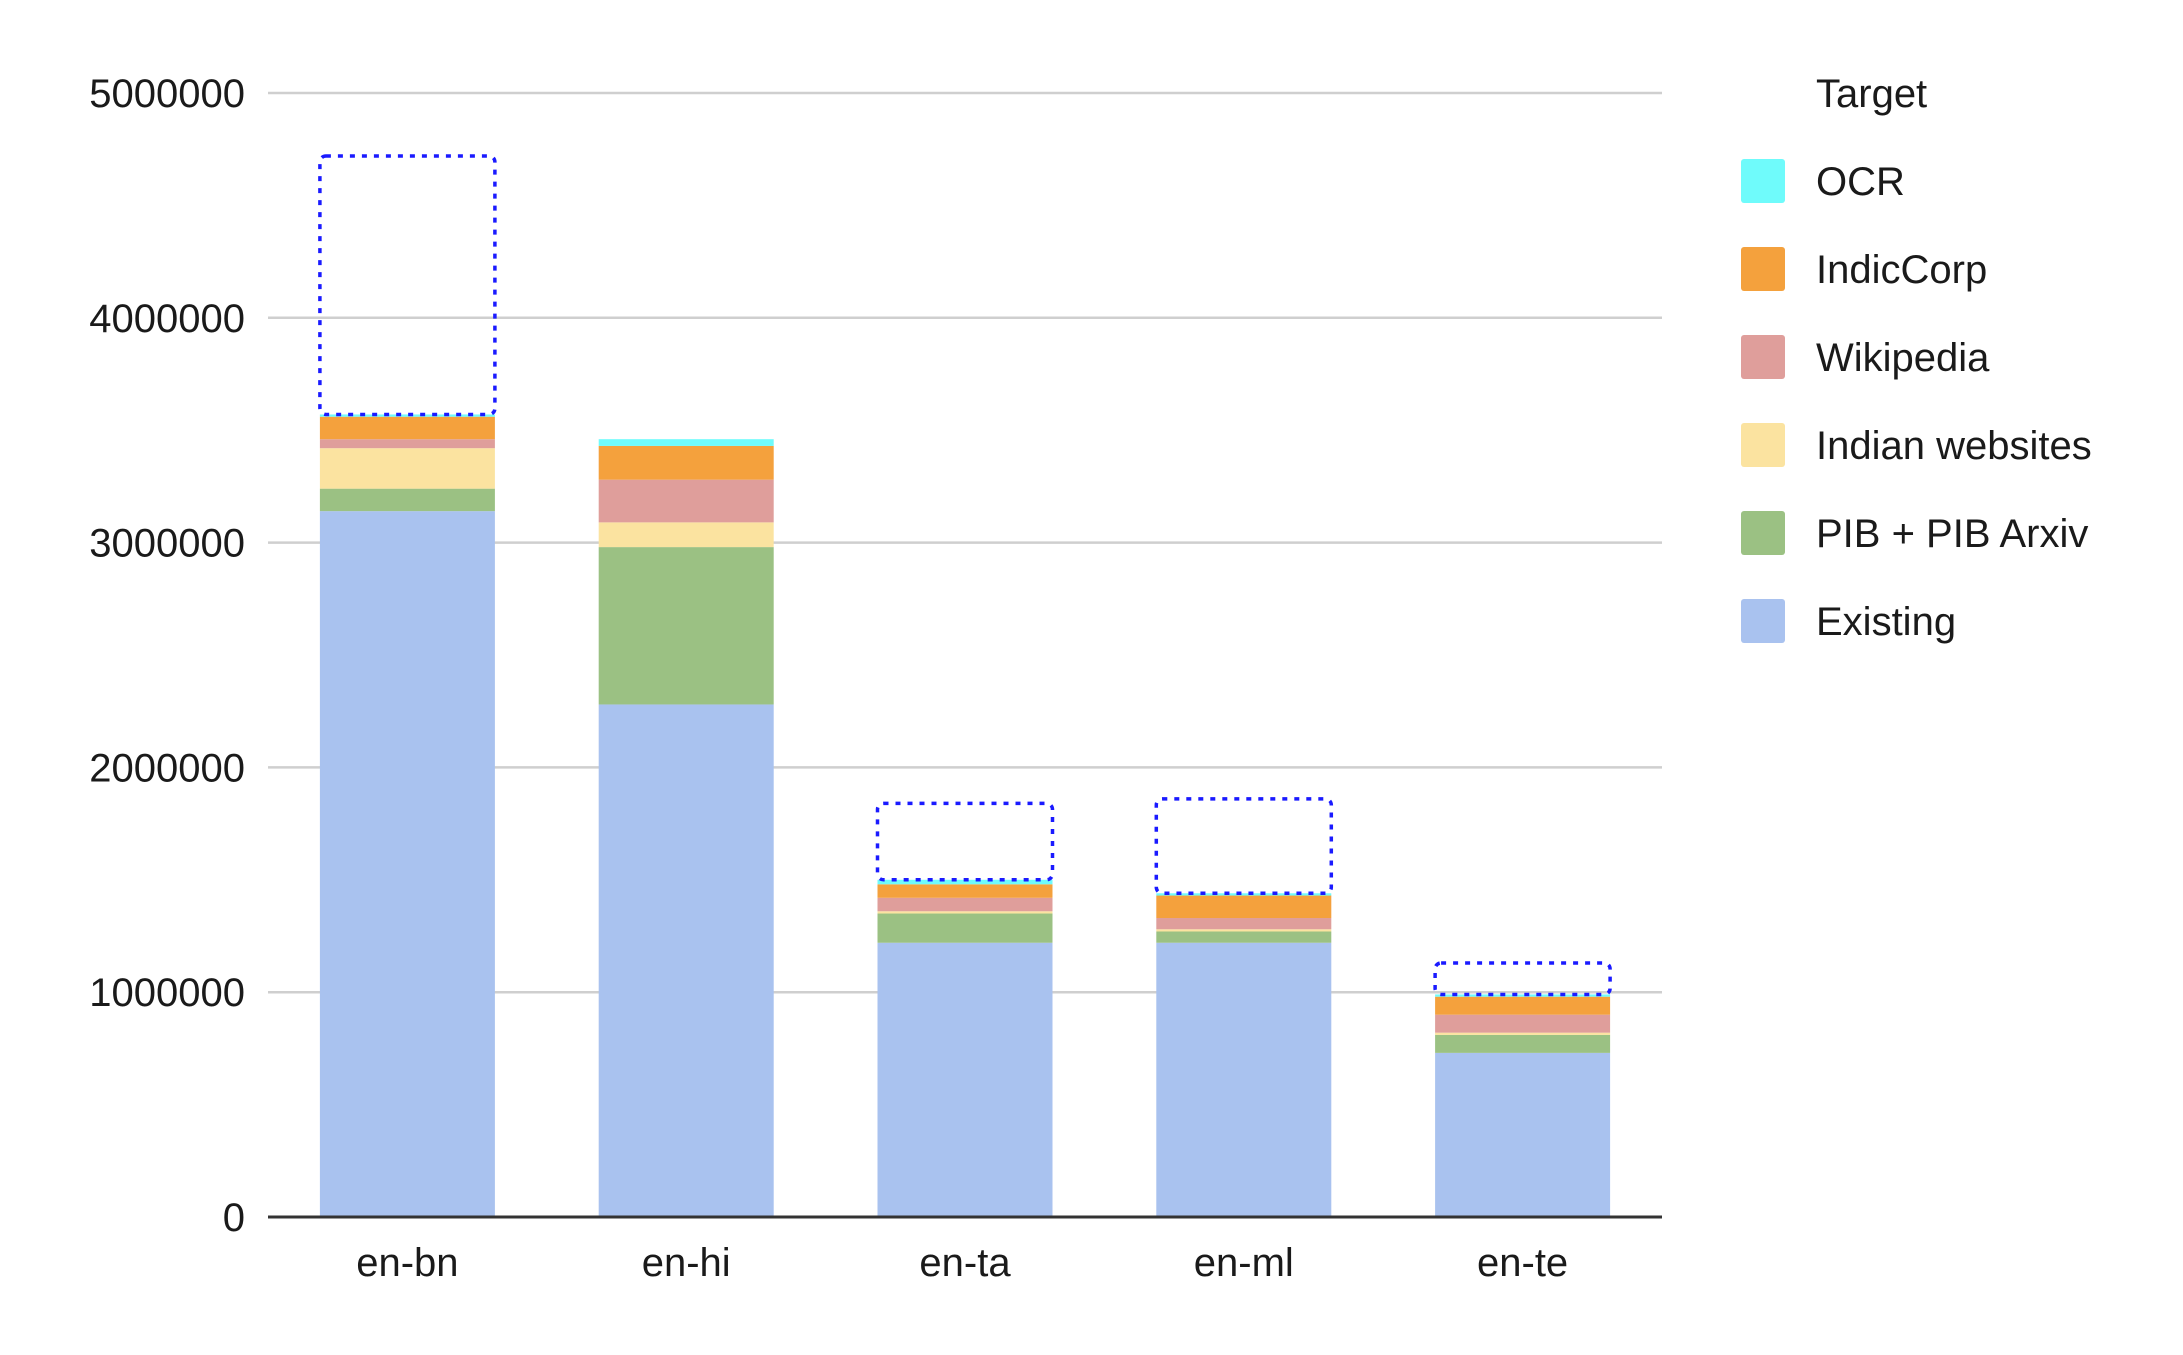  I want to click on bar-segment-en-bn-ocr, so click(407, 415).